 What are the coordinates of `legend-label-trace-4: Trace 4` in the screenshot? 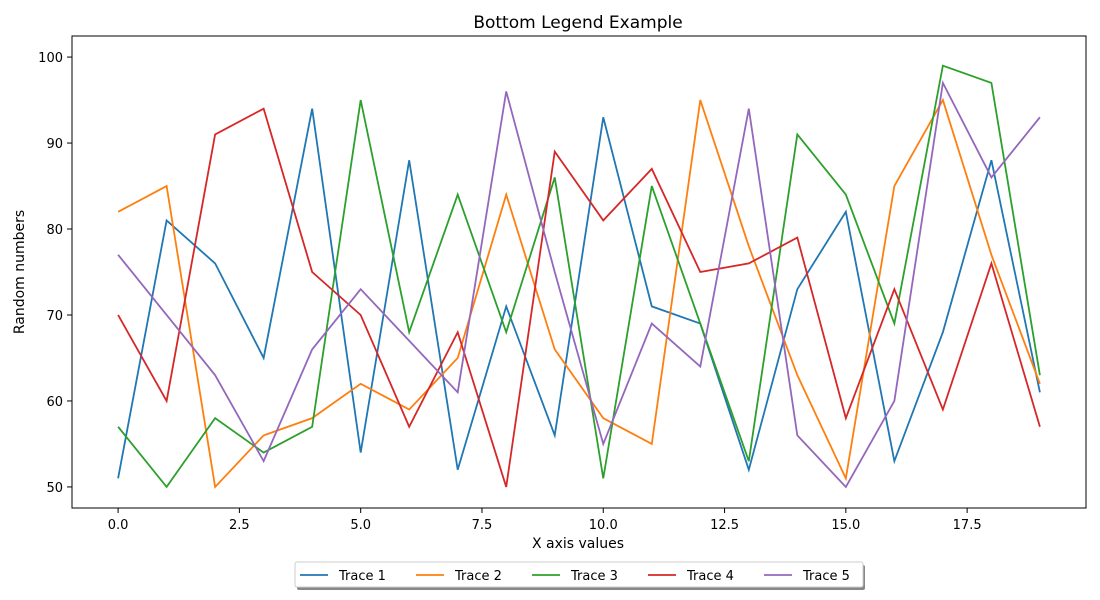 It's located at (710, 576).